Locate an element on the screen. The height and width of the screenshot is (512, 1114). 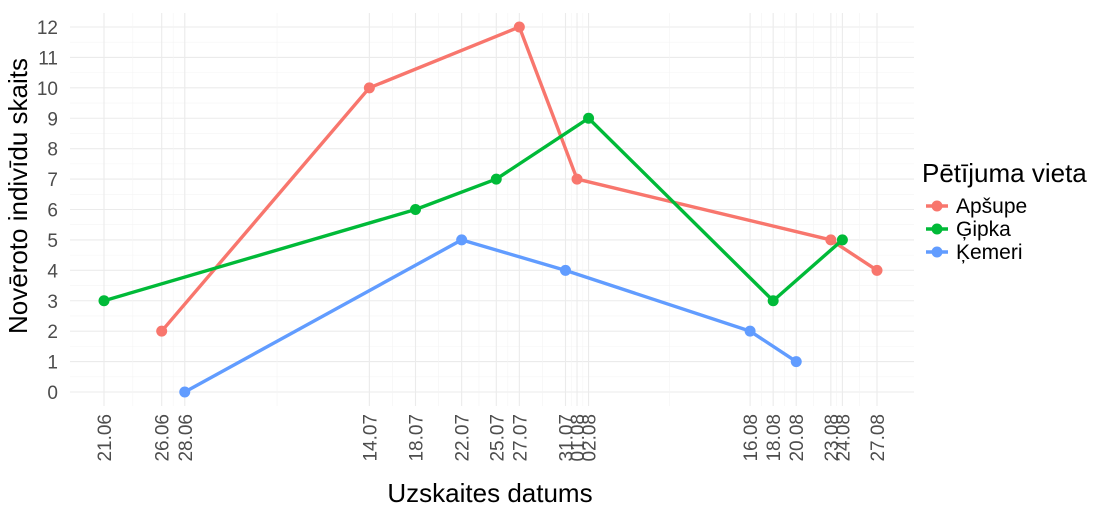
y-tick-label: 0 is located at coordinates (52, 393).